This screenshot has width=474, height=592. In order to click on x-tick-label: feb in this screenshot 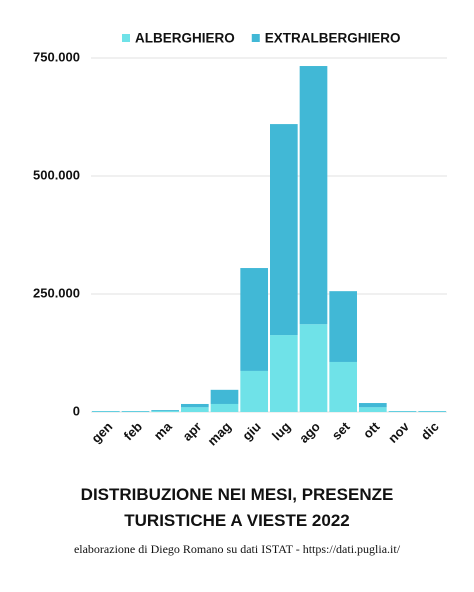, I will do `click(133, 431)`.